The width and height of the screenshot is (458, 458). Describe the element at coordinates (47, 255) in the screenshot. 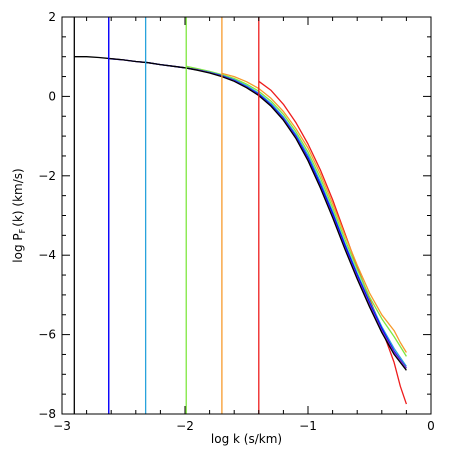

I see `y-tick-label: −4` at that location.